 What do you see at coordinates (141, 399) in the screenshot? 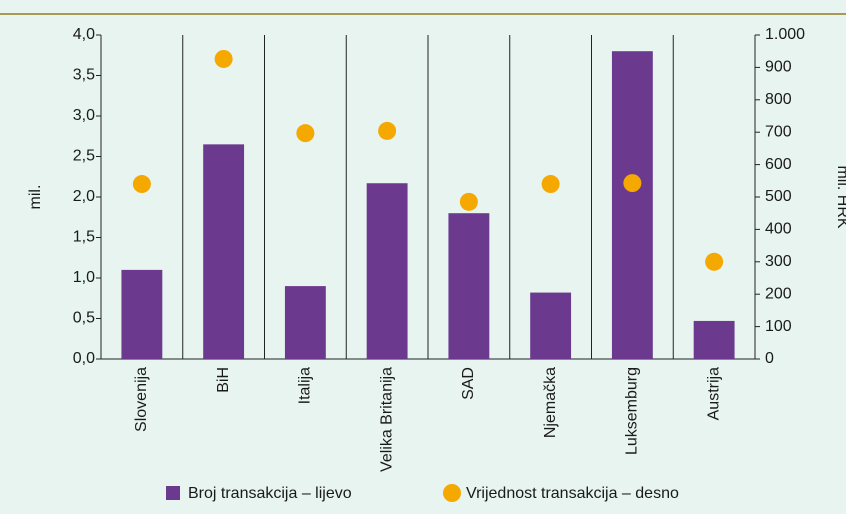
I see `x-tick-label: Slovenija` at bounding box center [141, 399].